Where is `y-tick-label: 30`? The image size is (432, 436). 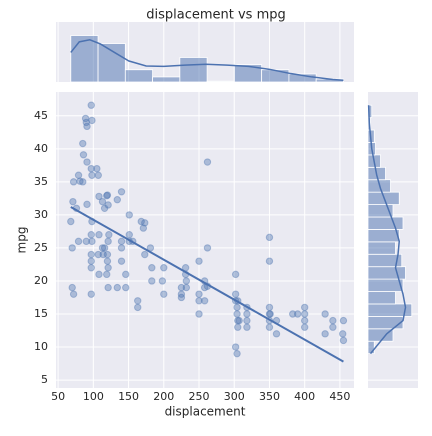
y-tick-label: 30 is located at coordinates (41, 214).